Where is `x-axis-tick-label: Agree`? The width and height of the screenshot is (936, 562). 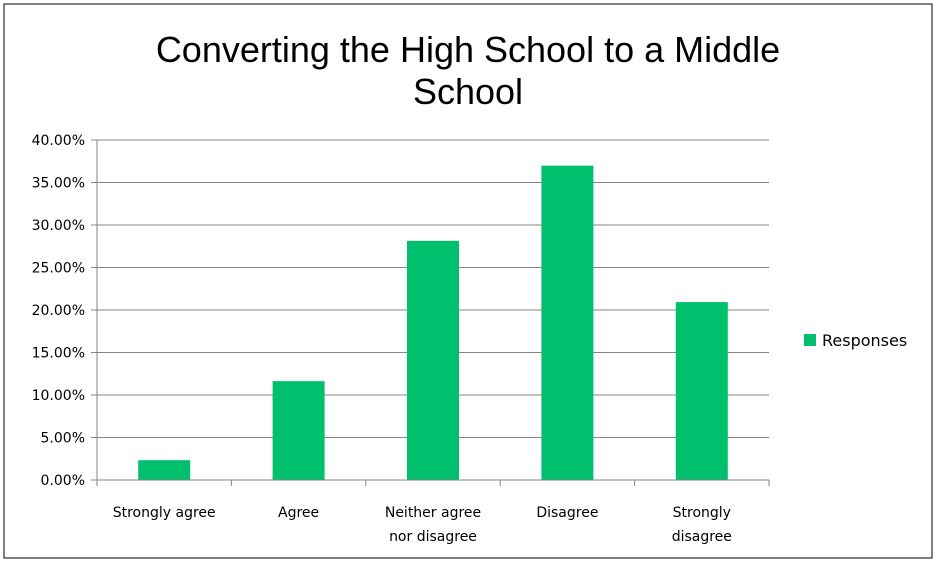 x-axis-tick-label: Agree is located at coordinates (298, 513).